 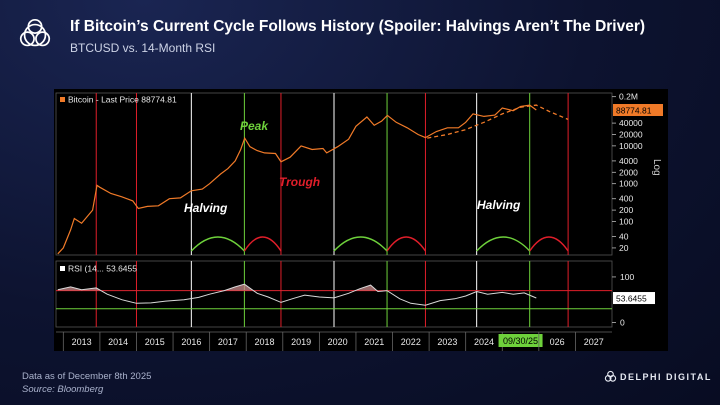 I want to click on rsi-panel: 100 0 53.6455 RSI (14... 53.6455, so click(x=355, y=293).